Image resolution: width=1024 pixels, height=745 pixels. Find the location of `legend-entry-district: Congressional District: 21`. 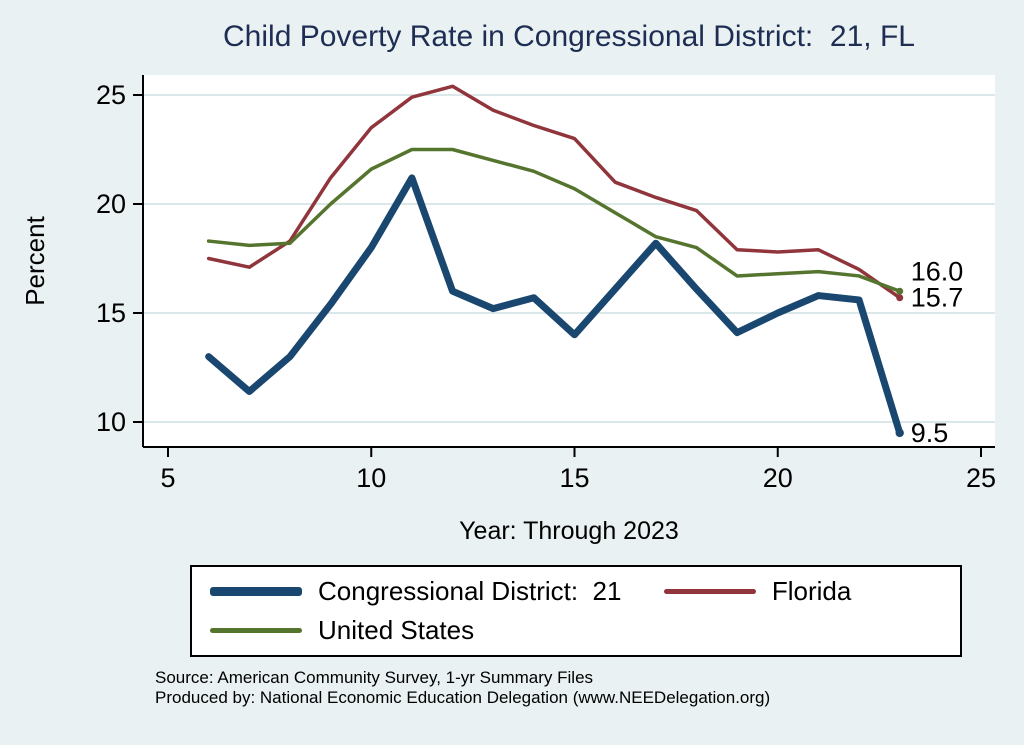

legend-entry-district: Congressional District: 21 is located at coordinates (437, 591).